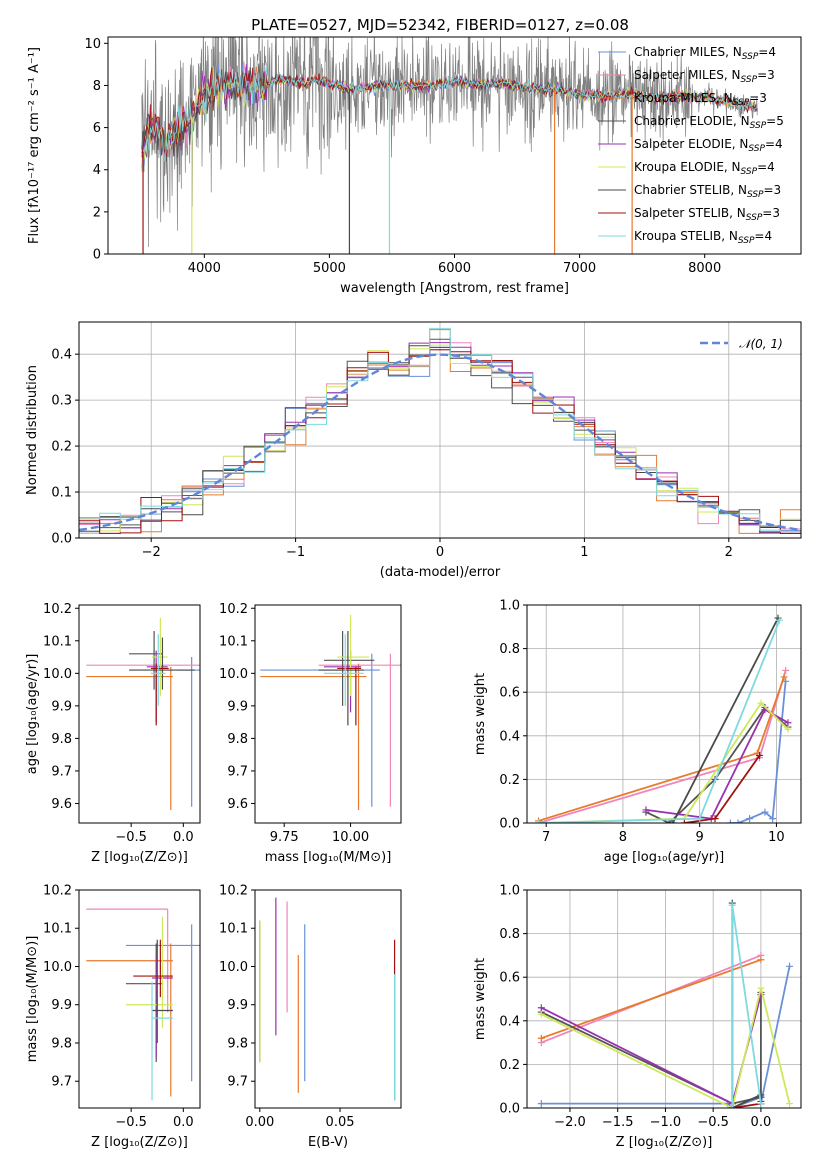 The width and height of the screenshot is (819, 1170). Describe the element at coordinates (97, 128) in the screenshot. I see `y-tick-label: 6` at that location.